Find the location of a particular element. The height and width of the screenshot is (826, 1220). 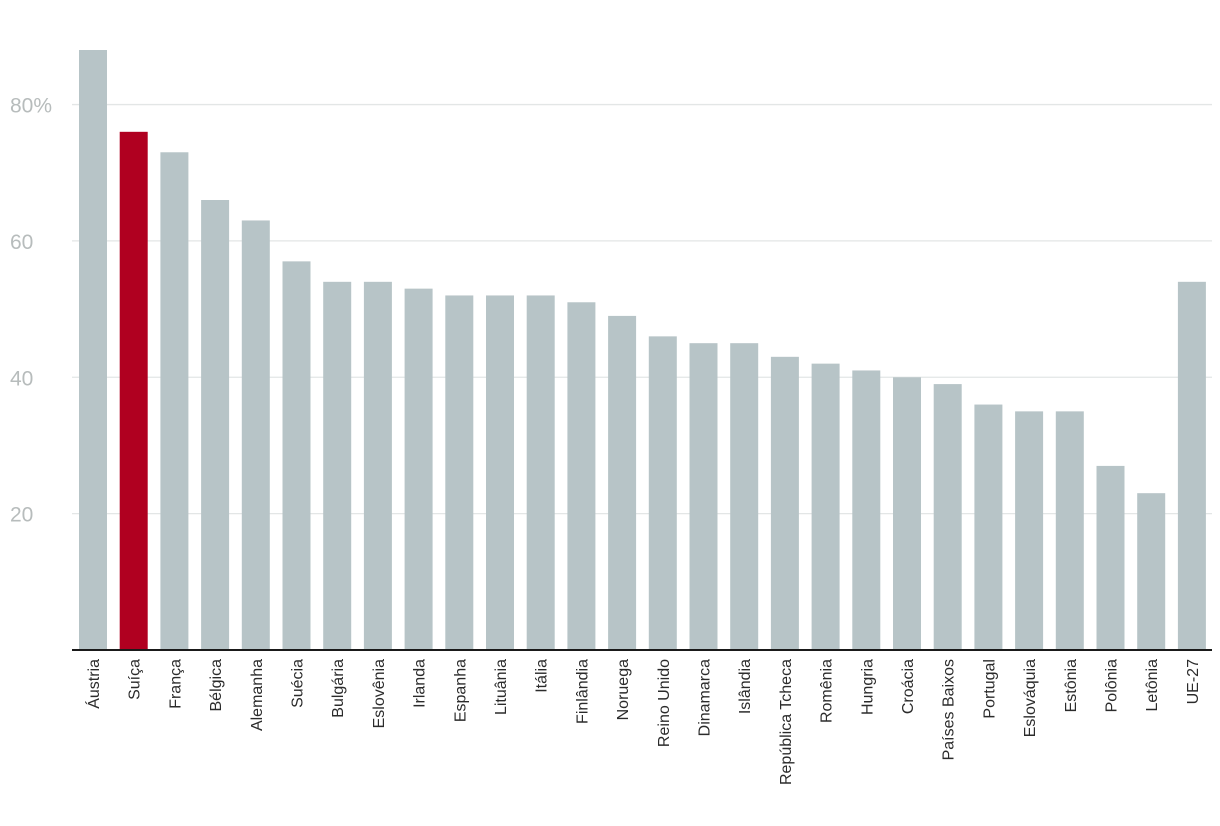

x-tick-label: Portugal is located at coordinates (989, 689).